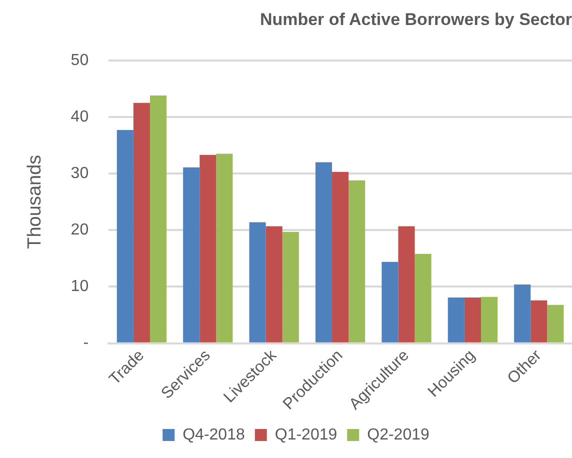  What do you see at coordinates (79, 60) in the screenshot?
I see `y-tick-label: 50` at bounding box center [79, 60].